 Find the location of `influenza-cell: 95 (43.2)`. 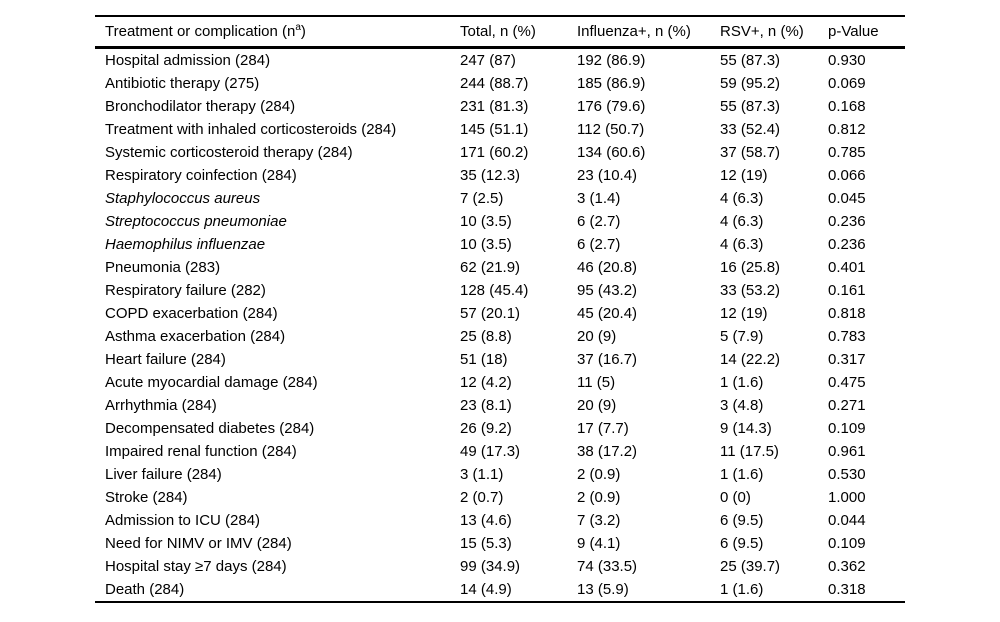

influenza-cell: 95 (43.2) is located at coordinates (607, 290).